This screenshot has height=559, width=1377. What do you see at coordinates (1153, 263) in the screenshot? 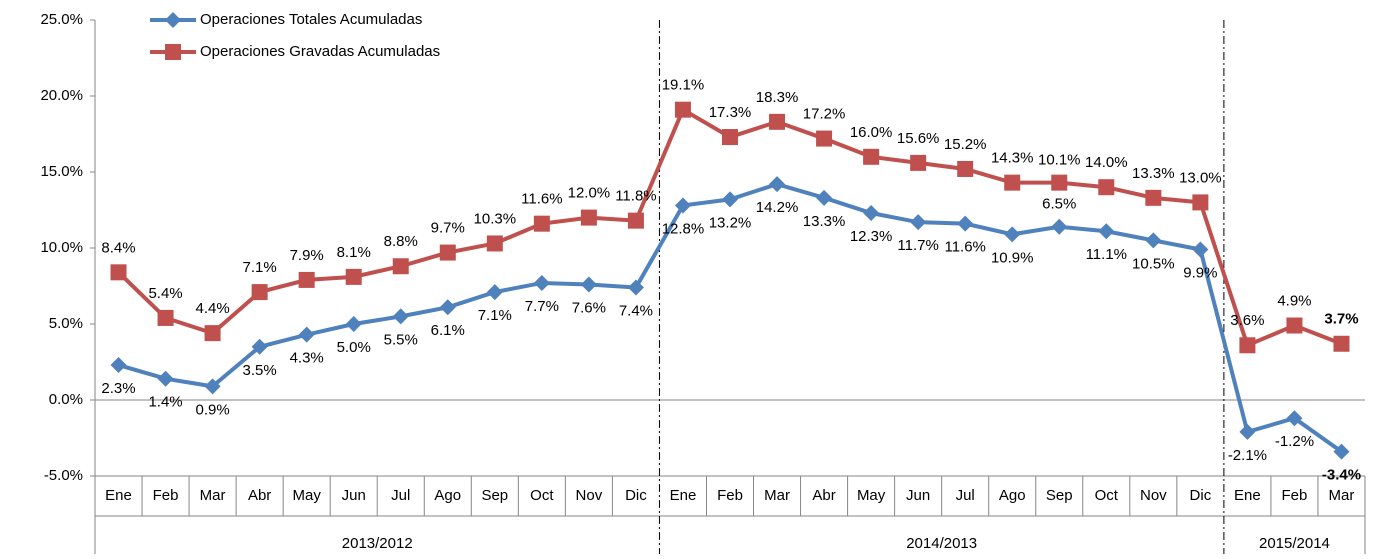
I see `data-label: 10.5%` at bounding box center [1153, 263].